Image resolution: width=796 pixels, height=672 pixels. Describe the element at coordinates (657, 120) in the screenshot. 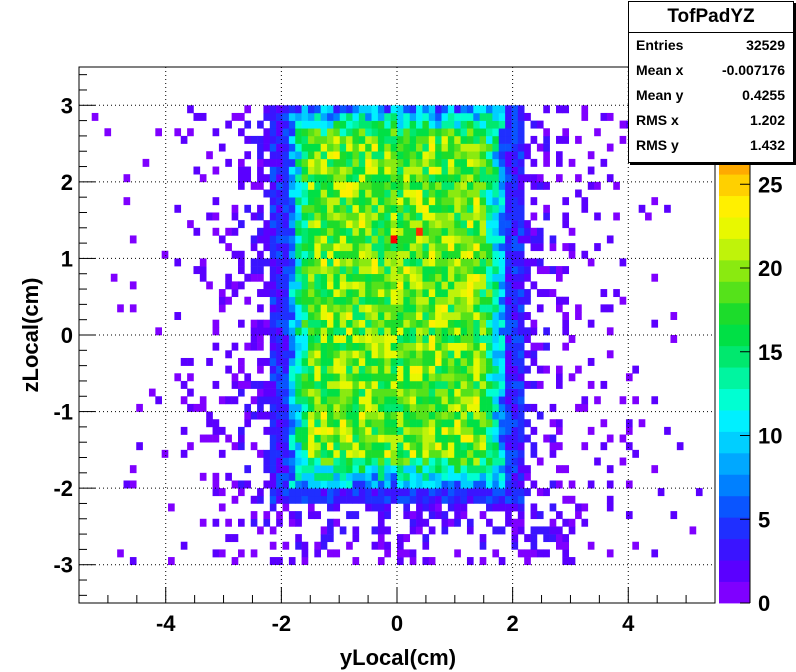

I see `stats-label: RMS x` at that location.